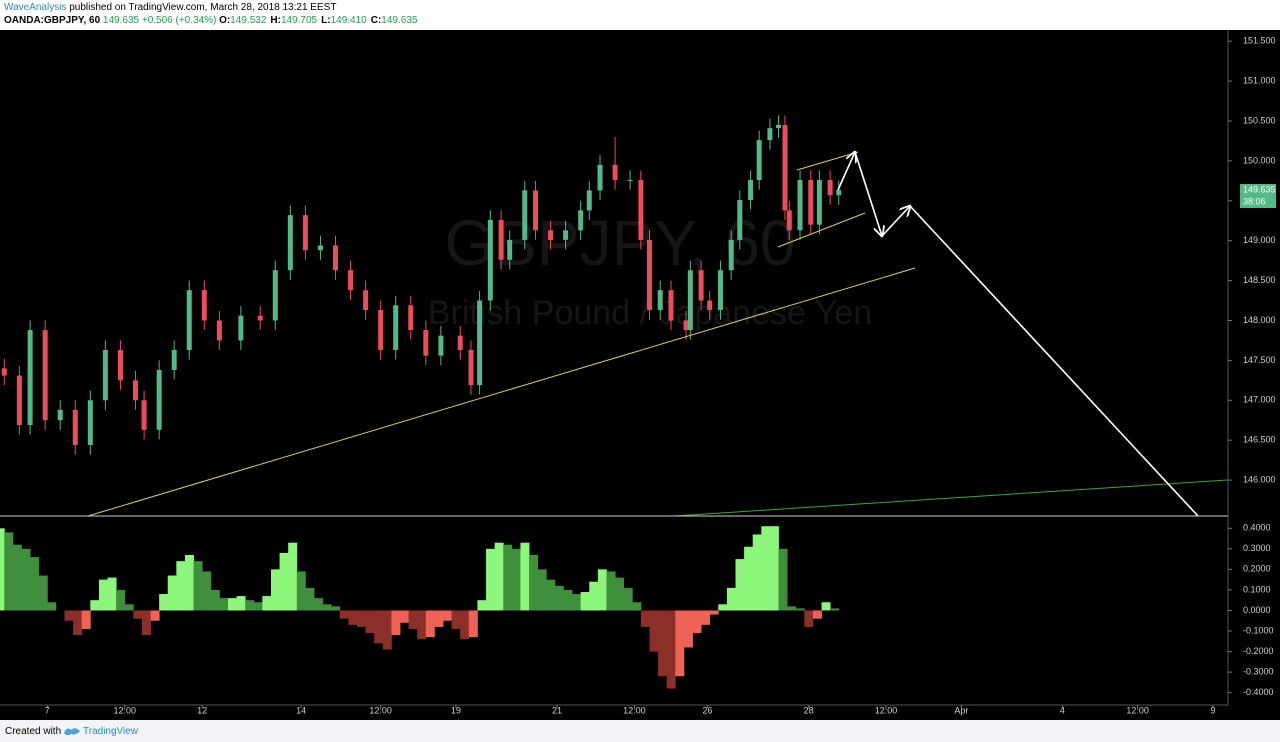 The image size is (1280, 742). Describe the element at coordinates (275, 20) in the screenshot. I see `ohlc-label: H:` at that location.